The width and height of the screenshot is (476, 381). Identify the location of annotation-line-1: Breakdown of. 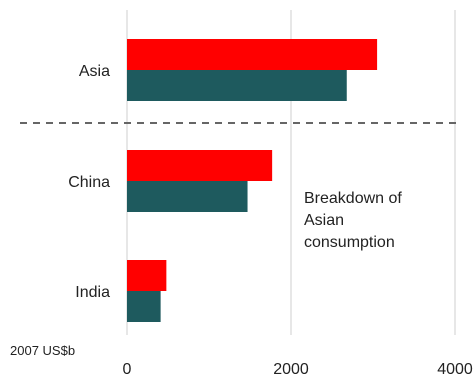
(353, 198).